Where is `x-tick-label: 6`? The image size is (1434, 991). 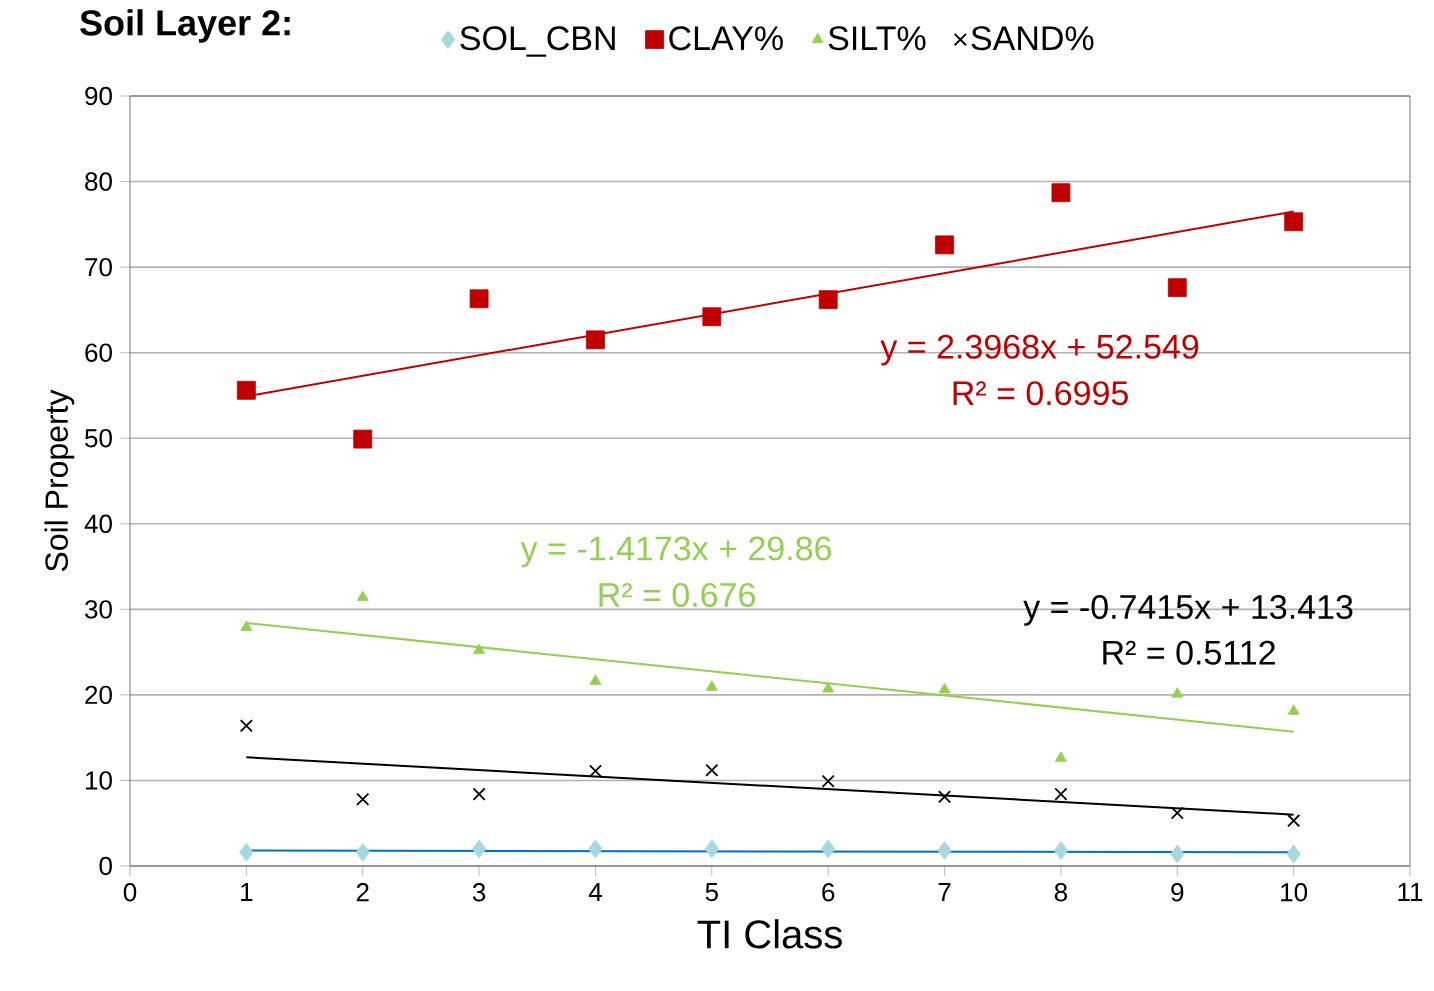
x-tick-label: 6 is located at coordinates (828, 892).